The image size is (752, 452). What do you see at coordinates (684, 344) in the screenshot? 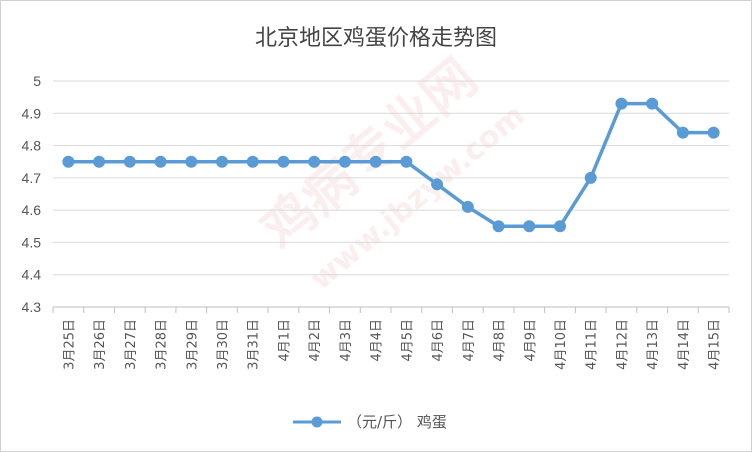
I see `x-tick-label: 4月14日` at bounding box center [684, 344].